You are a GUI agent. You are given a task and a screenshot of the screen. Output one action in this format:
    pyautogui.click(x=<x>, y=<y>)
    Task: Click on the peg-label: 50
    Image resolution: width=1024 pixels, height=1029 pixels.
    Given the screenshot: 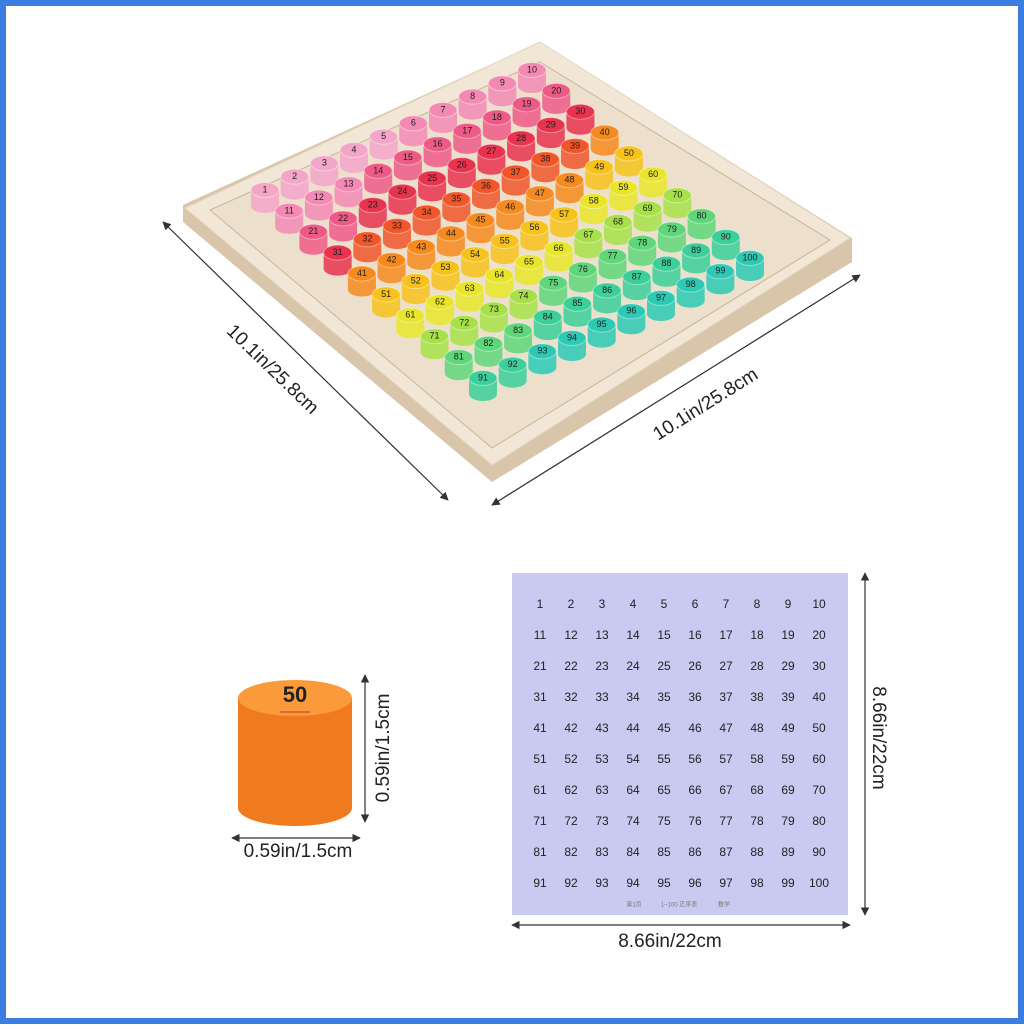 What is the action you would take?
    pyautogui.click(x=295, y=694)
    